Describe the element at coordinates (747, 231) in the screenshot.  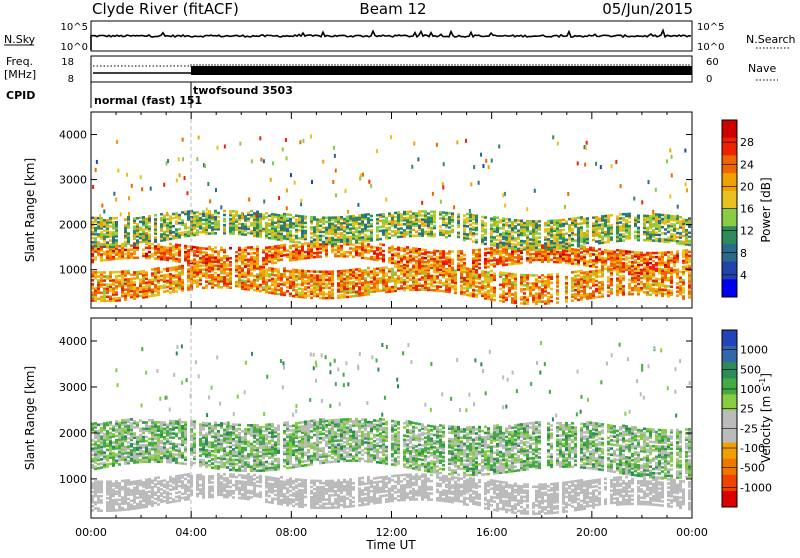
I see `colorbar-tick-label: 12` at that location.